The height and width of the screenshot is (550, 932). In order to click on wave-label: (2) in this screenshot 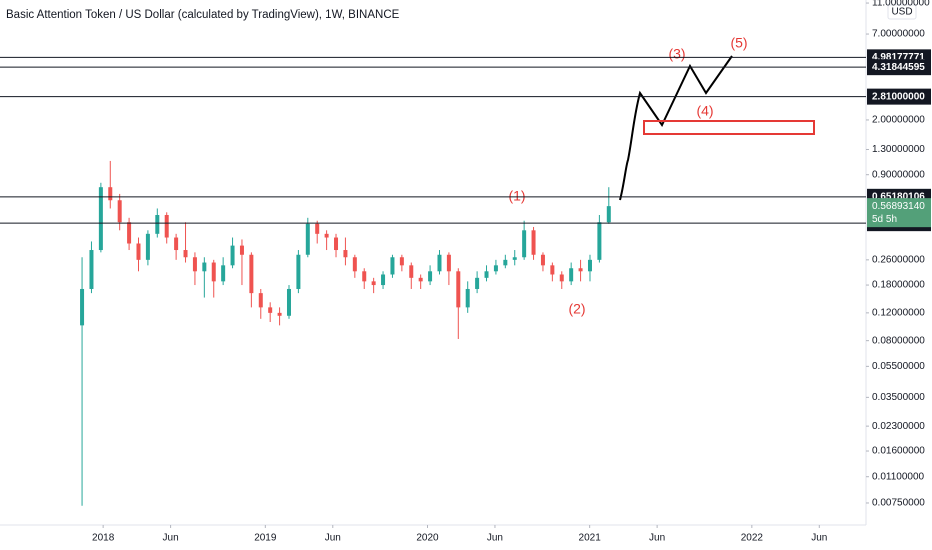, I will do `click(576, 309)`.